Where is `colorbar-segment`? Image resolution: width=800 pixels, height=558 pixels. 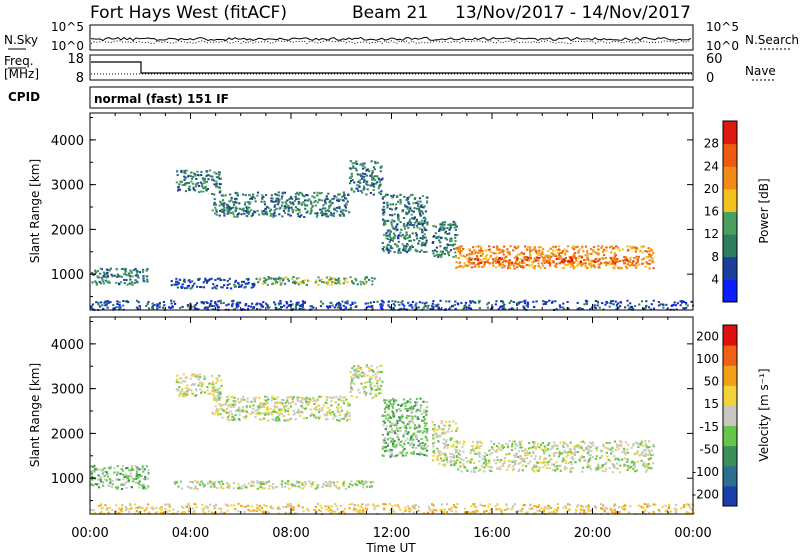
colorbar-segment is located at coordinates (730, 132).